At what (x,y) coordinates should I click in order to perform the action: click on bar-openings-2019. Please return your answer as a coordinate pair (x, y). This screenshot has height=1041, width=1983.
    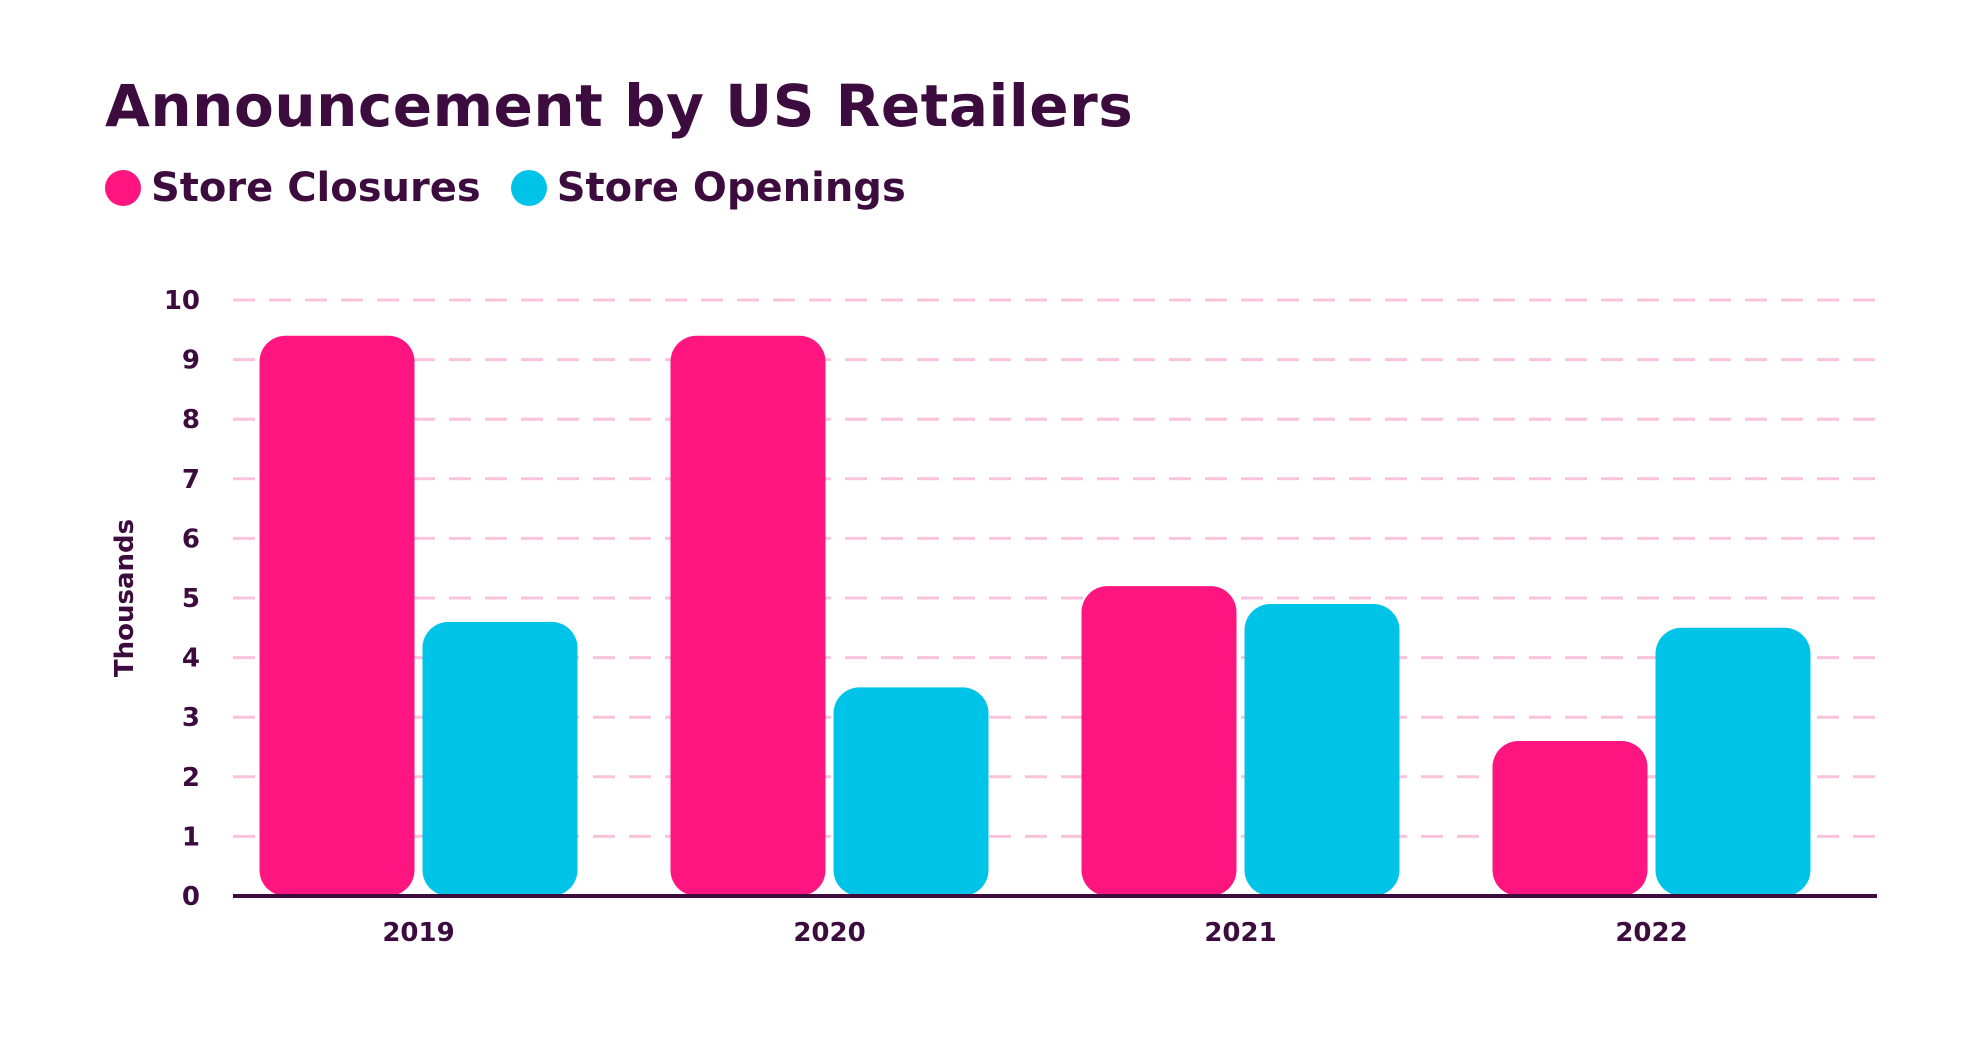
    Looking at the image, I should click on (500, 758).